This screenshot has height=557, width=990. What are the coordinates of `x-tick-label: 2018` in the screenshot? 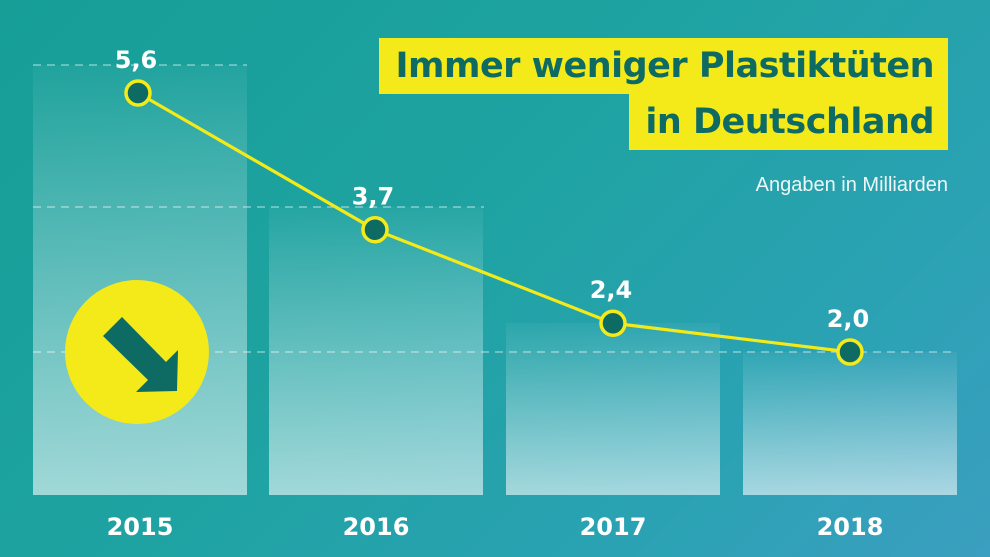 It's located at (850, 527).